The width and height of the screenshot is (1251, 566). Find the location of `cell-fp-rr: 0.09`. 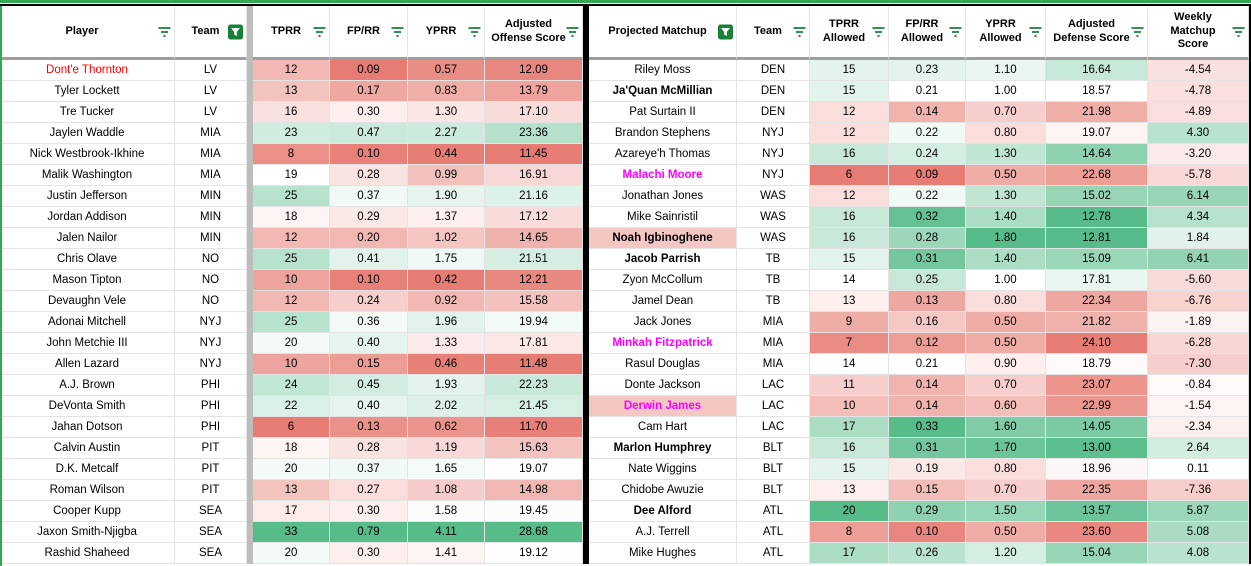

cell-fp-rr: 0.09 is located at coordinates (369, 70).